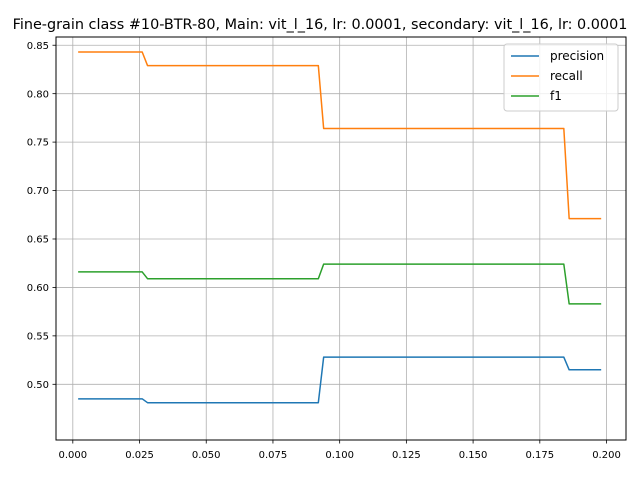  Describe the element at coordinates (606, 455) in the screenshot. I see `x-tick-label: 0.200` at that location.